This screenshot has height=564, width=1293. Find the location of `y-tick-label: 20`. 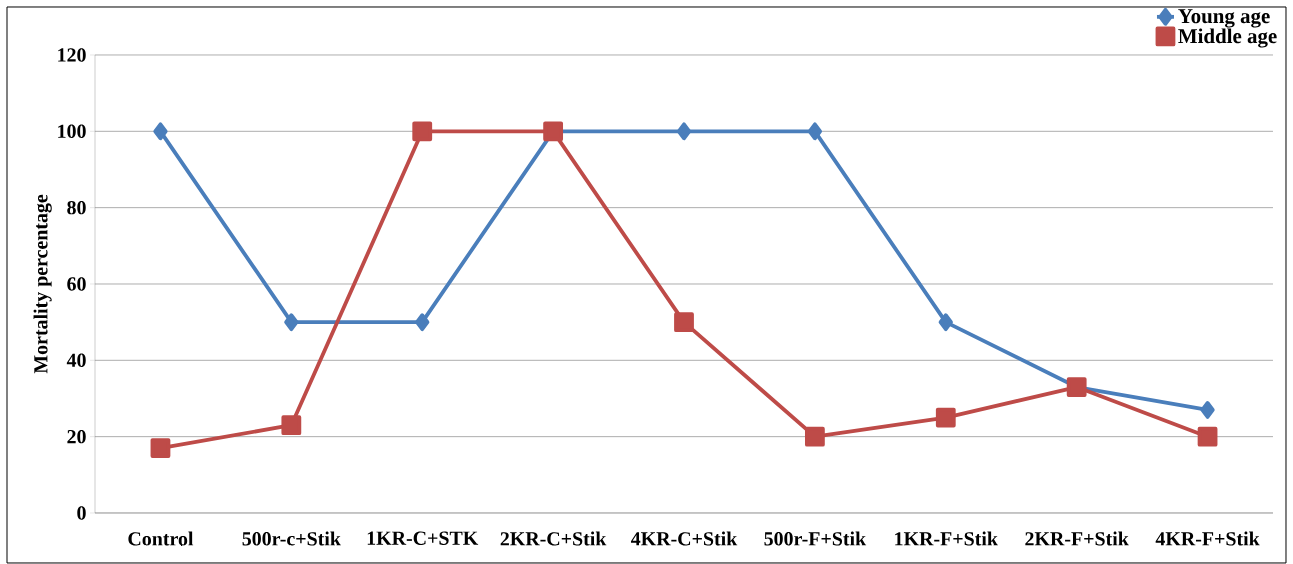

y-tick-label: 20 is located at coordinates (76, 436).